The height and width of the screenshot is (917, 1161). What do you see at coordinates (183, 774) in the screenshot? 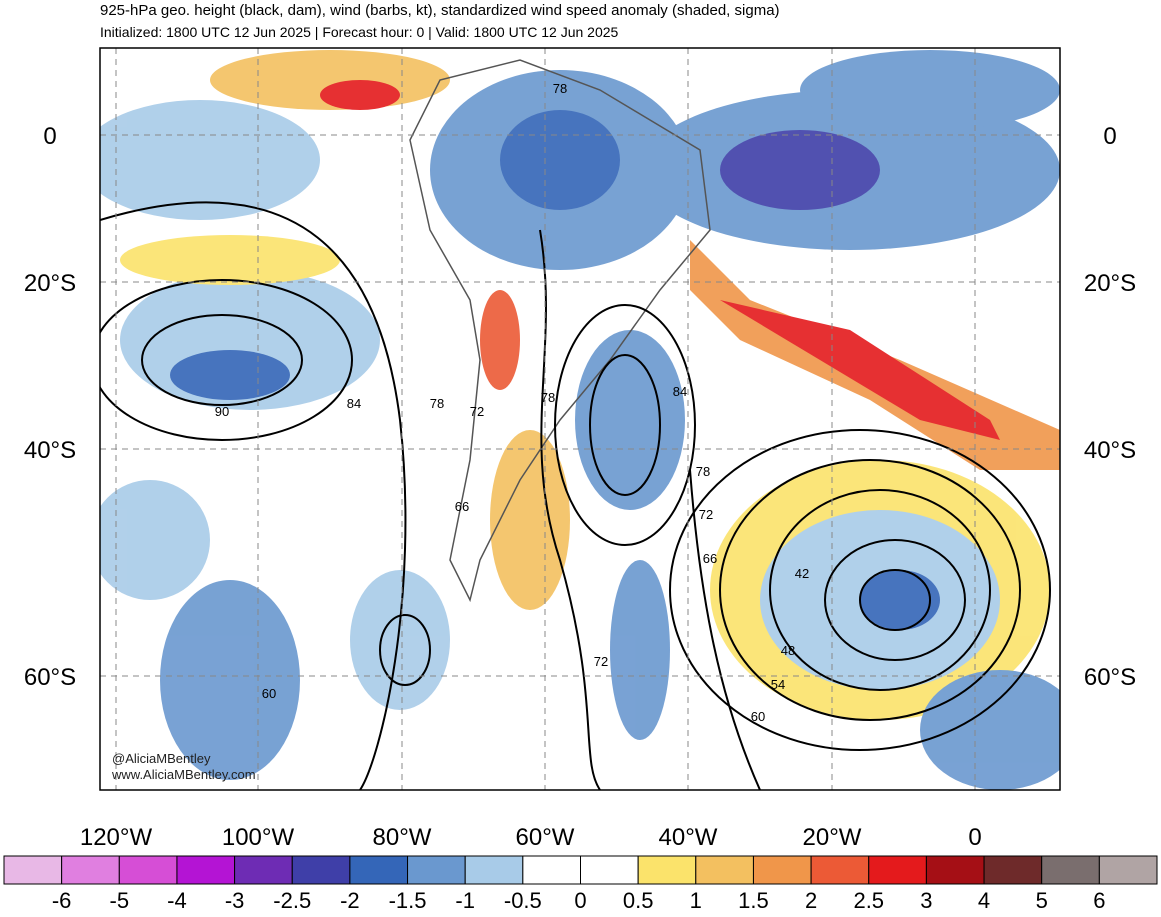
I see `credit: www.AliciaMBentley.com` at bounding box center [183, 774].